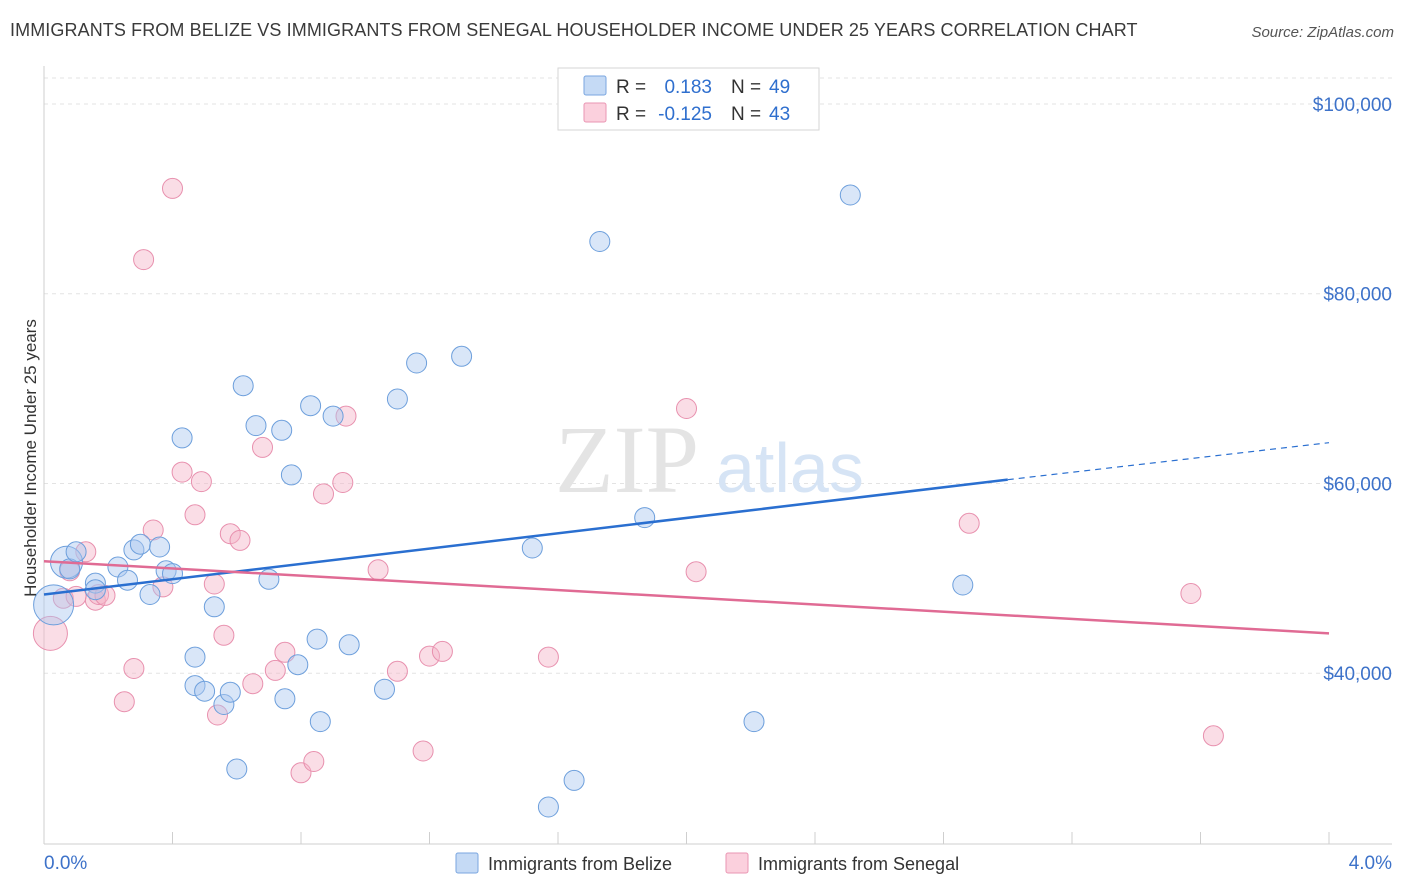 This screenshot has width=1406, height=892. Describe the element at coordinates (1357, 484) in the screenshot. I see `y-tick-label: $60,000` at that location.